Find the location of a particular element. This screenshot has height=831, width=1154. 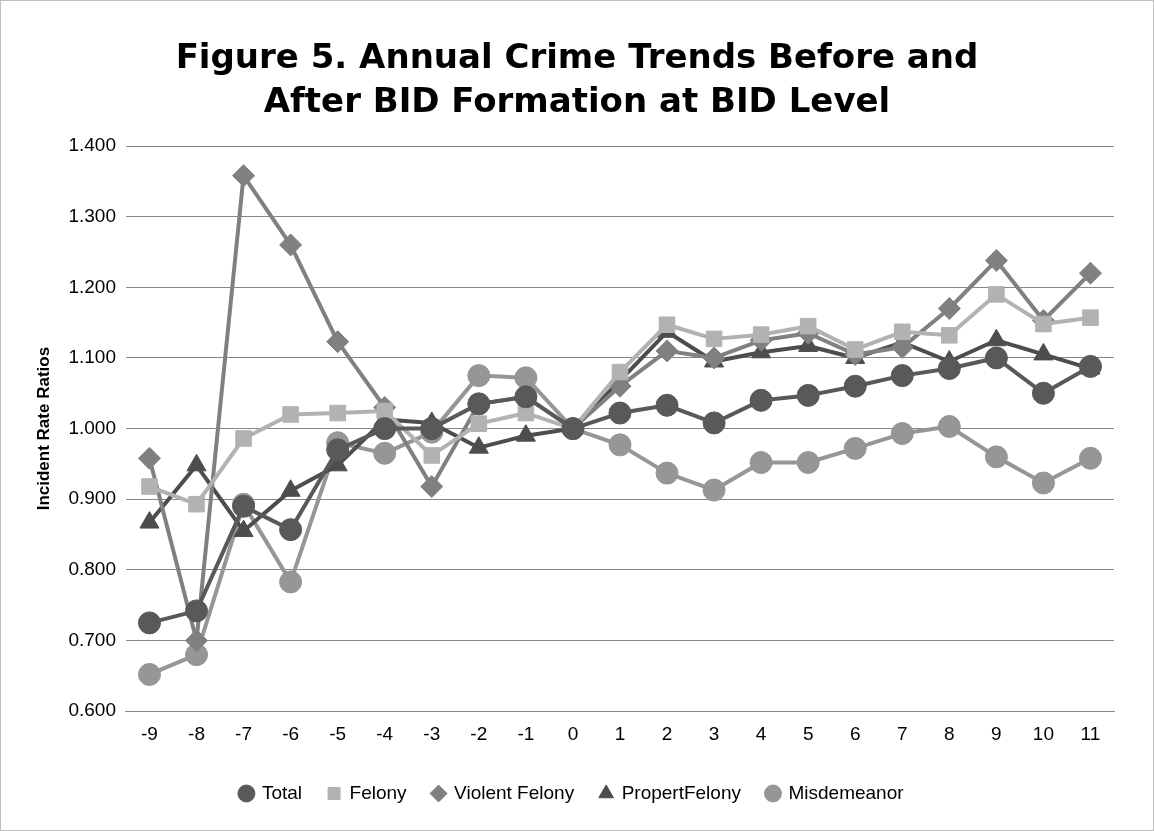

x-tick-label: 3 is located at coordinates (714, 733).